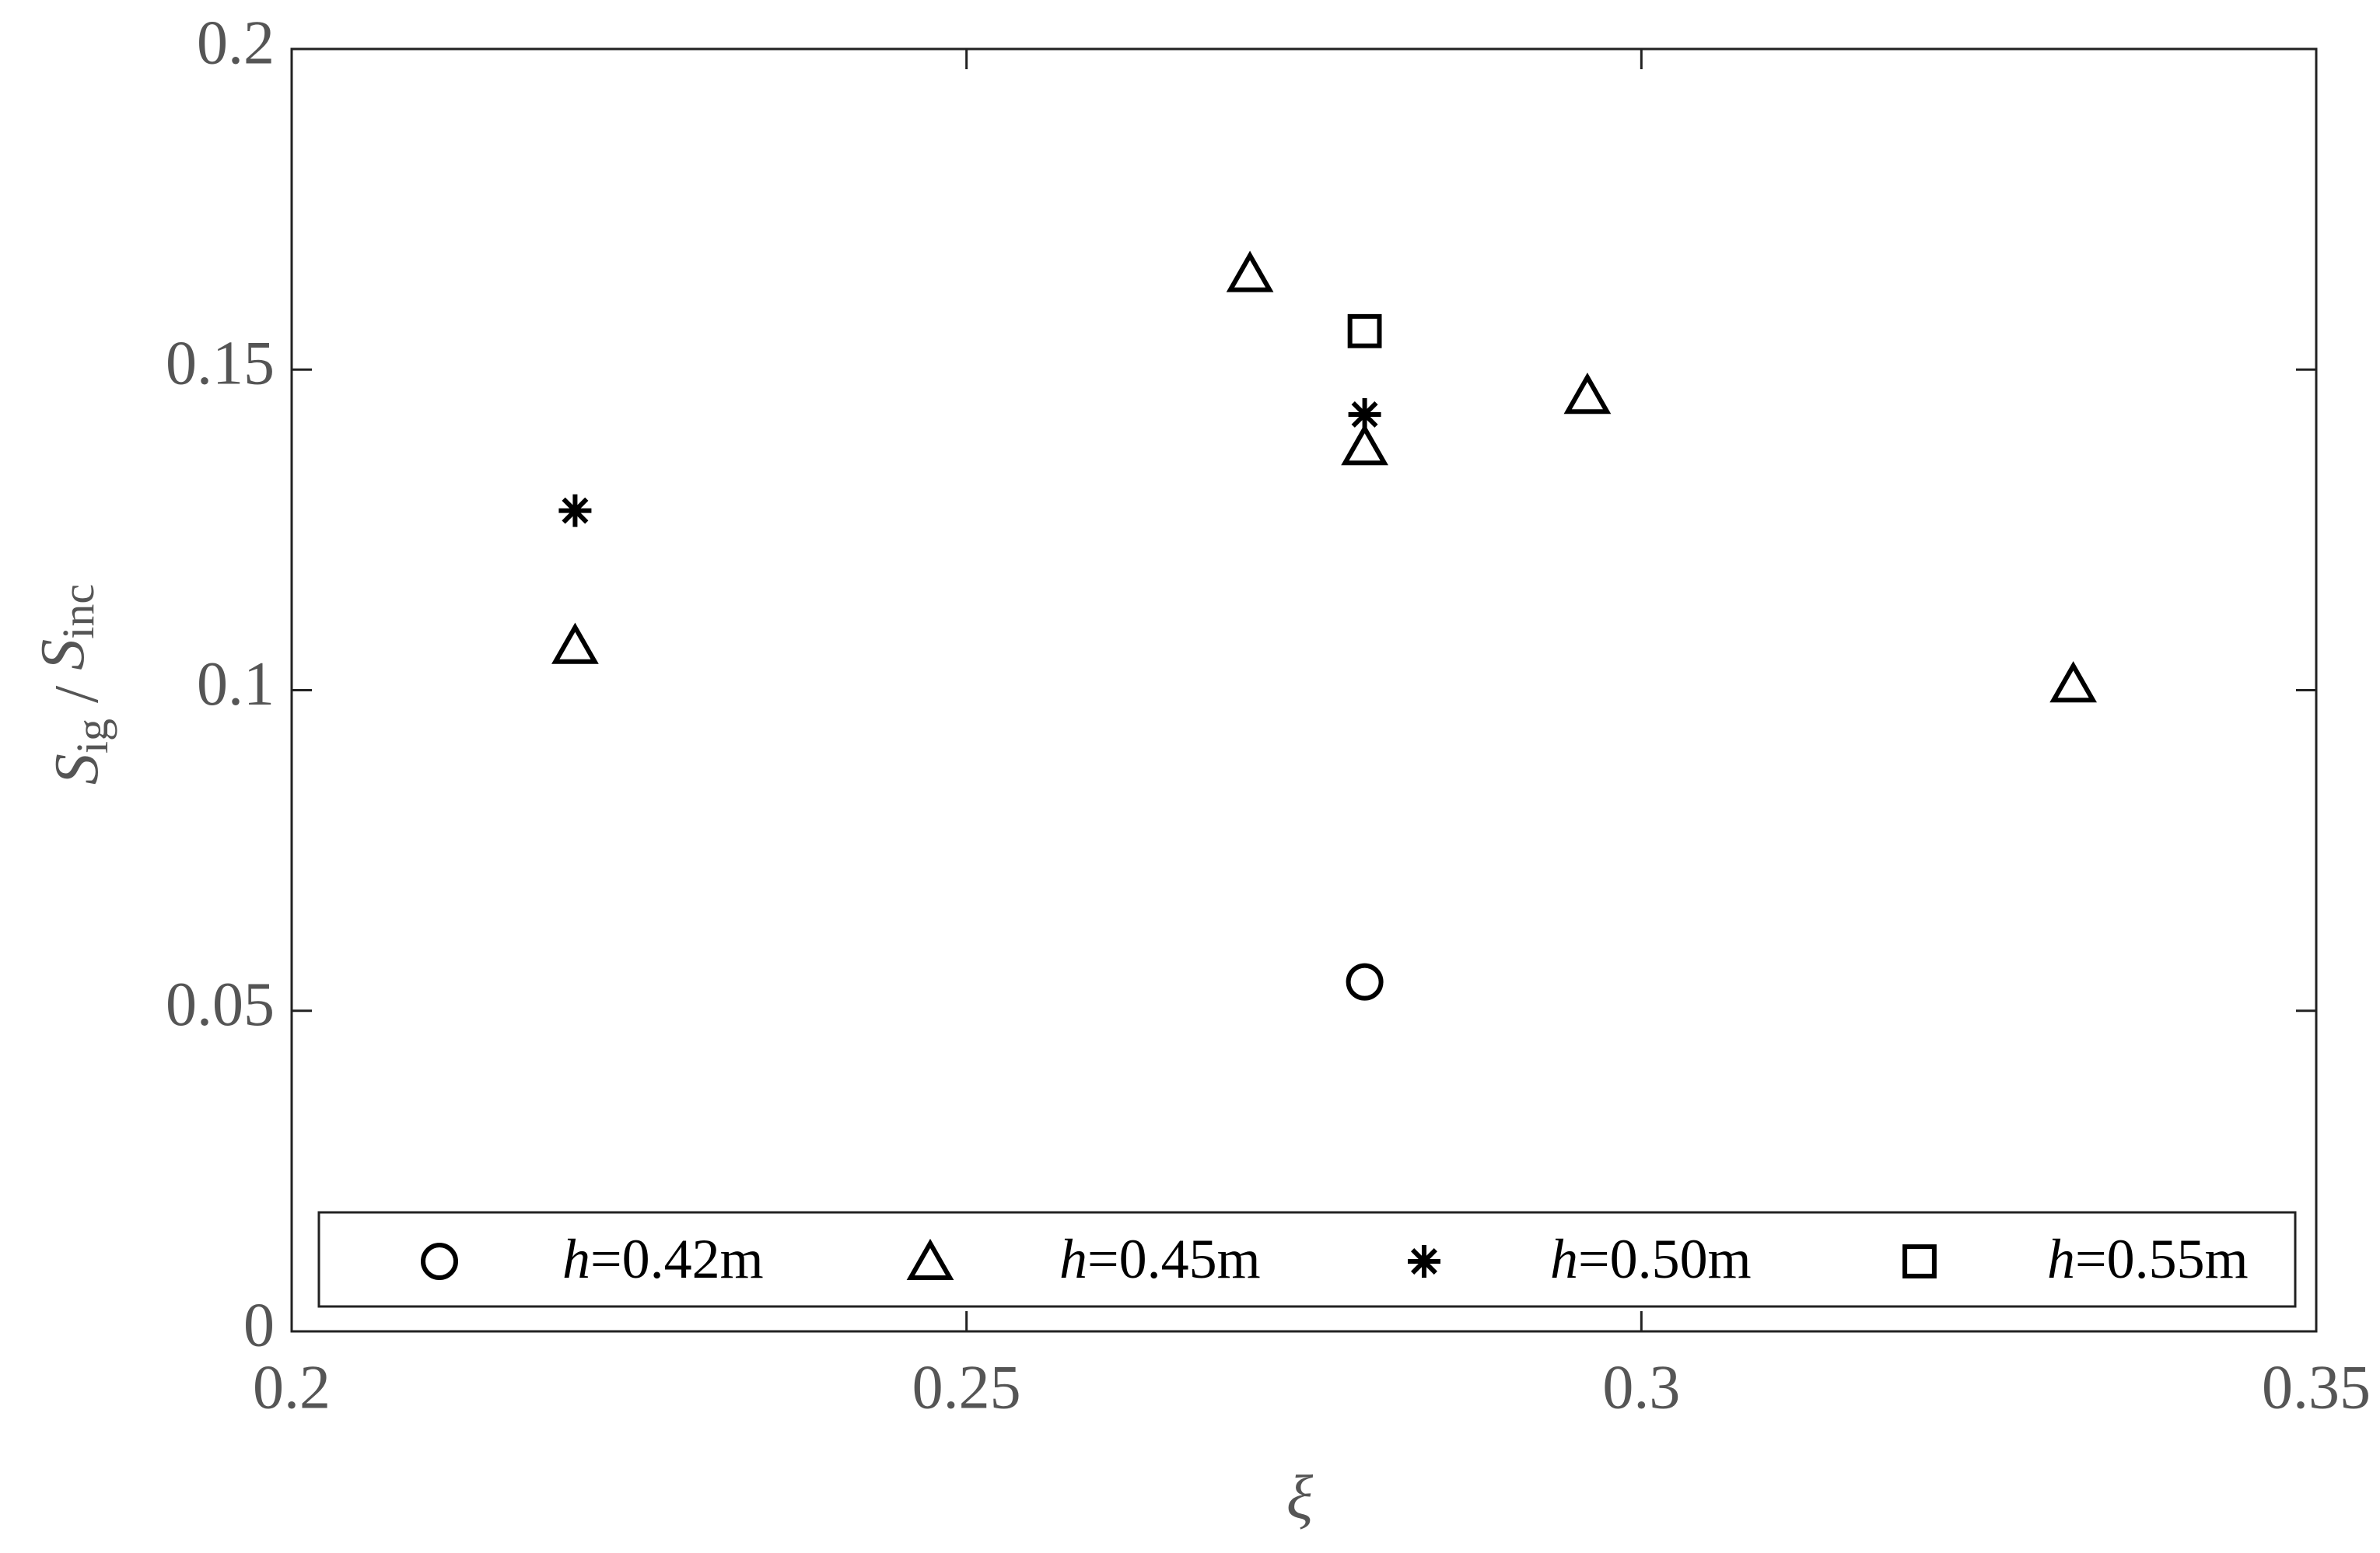 The image size is (2380, 1553). I want to click on legend-label-part: =0.42m, so click(677, 1259).